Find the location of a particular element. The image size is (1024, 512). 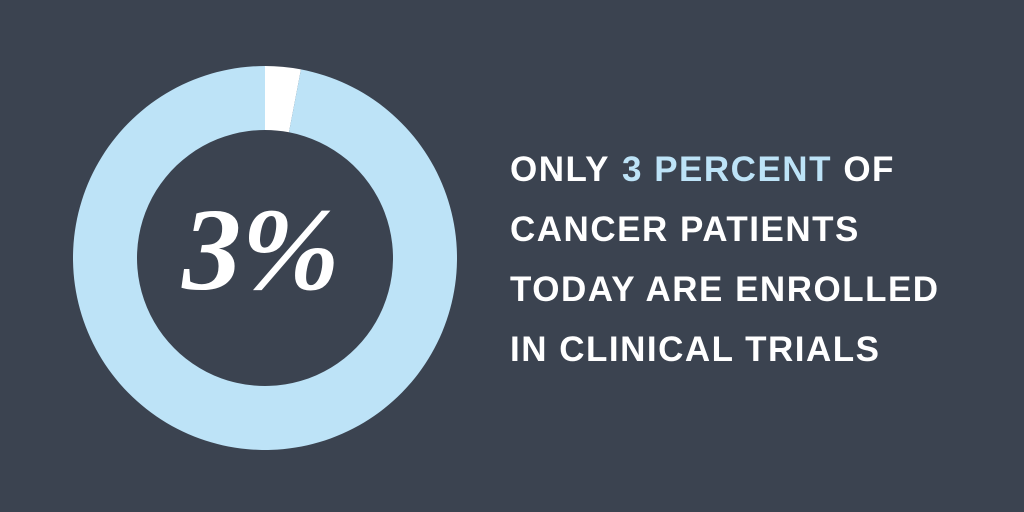

caption-segment: TODAY ARE ENROLLED is located at coordinates (725, 289).